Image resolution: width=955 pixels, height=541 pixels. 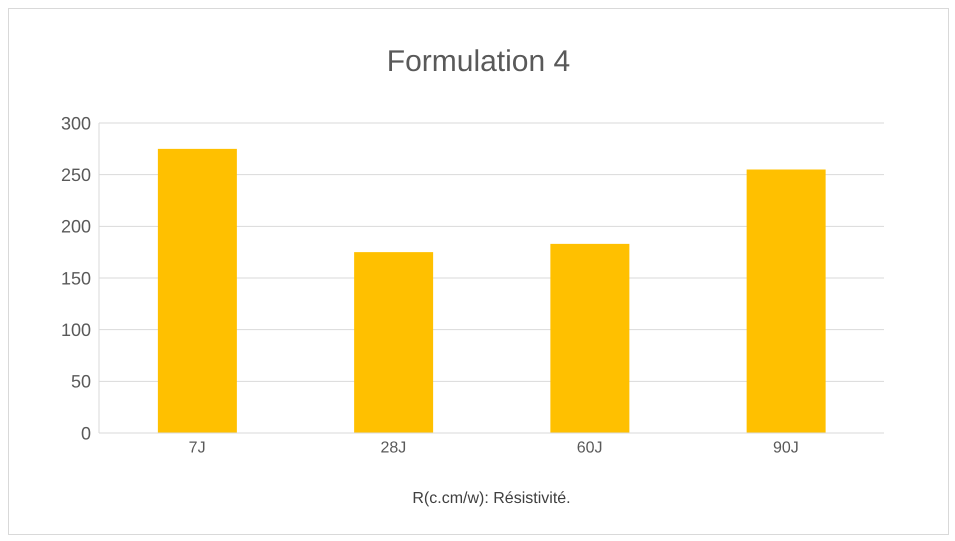 What do you see at coordinates (393, 447) in the screenshot?
I see `x-tick-label: 28J` at bounding box center [393, 447].